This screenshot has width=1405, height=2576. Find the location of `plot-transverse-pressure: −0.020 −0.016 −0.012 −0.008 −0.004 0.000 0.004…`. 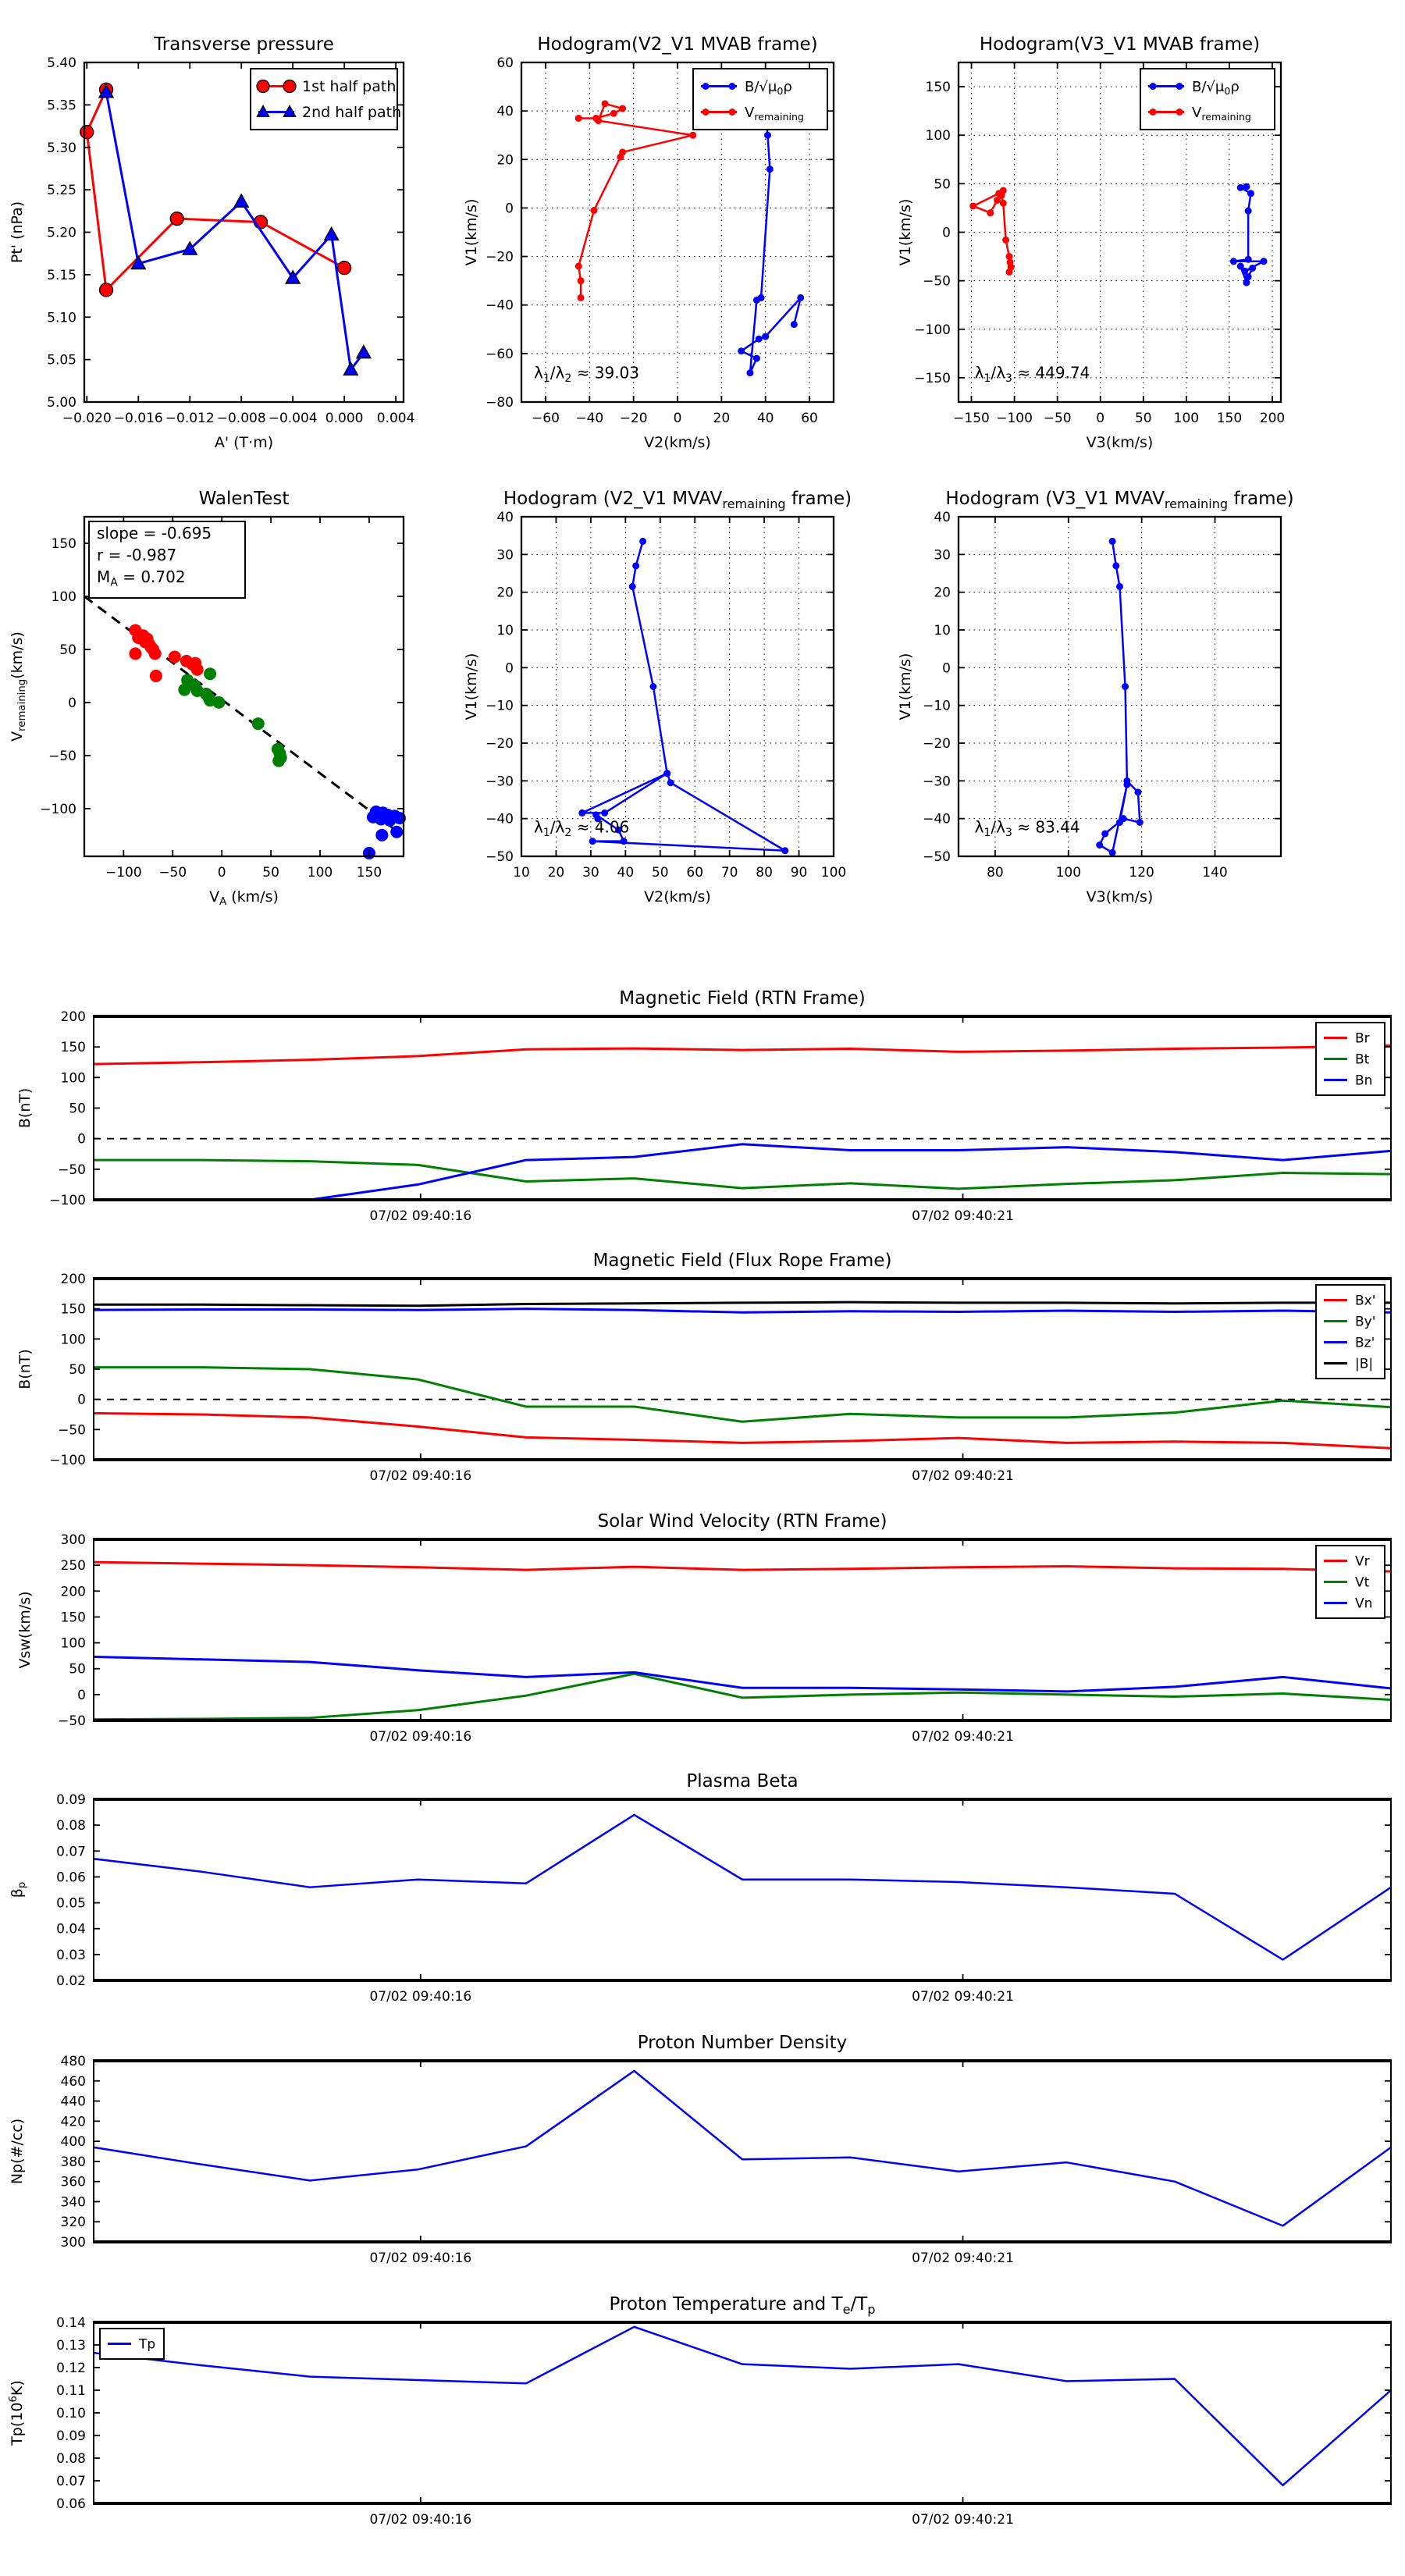

plot-transverse-pressure: −0.020 −0.016 −0.012 −0.008 −0.004 0.000 0.004… is located at coordinates (211, 242).